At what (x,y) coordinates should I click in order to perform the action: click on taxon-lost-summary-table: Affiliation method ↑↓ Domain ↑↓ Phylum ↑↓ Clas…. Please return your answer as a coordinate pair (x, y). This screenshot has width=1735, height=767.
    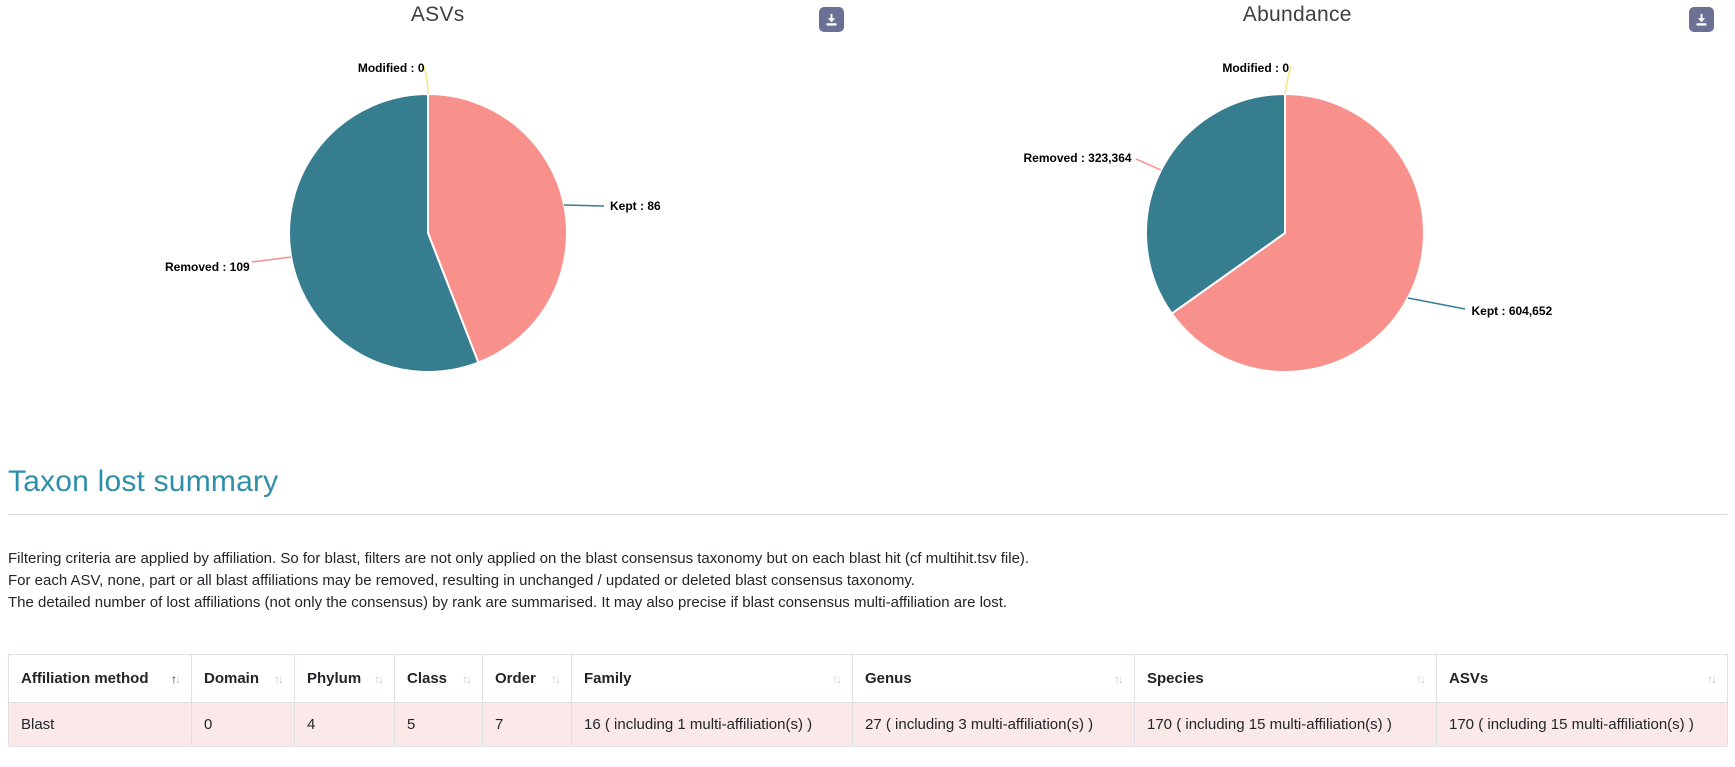
    Looking at the image, I should click on (868, 700).